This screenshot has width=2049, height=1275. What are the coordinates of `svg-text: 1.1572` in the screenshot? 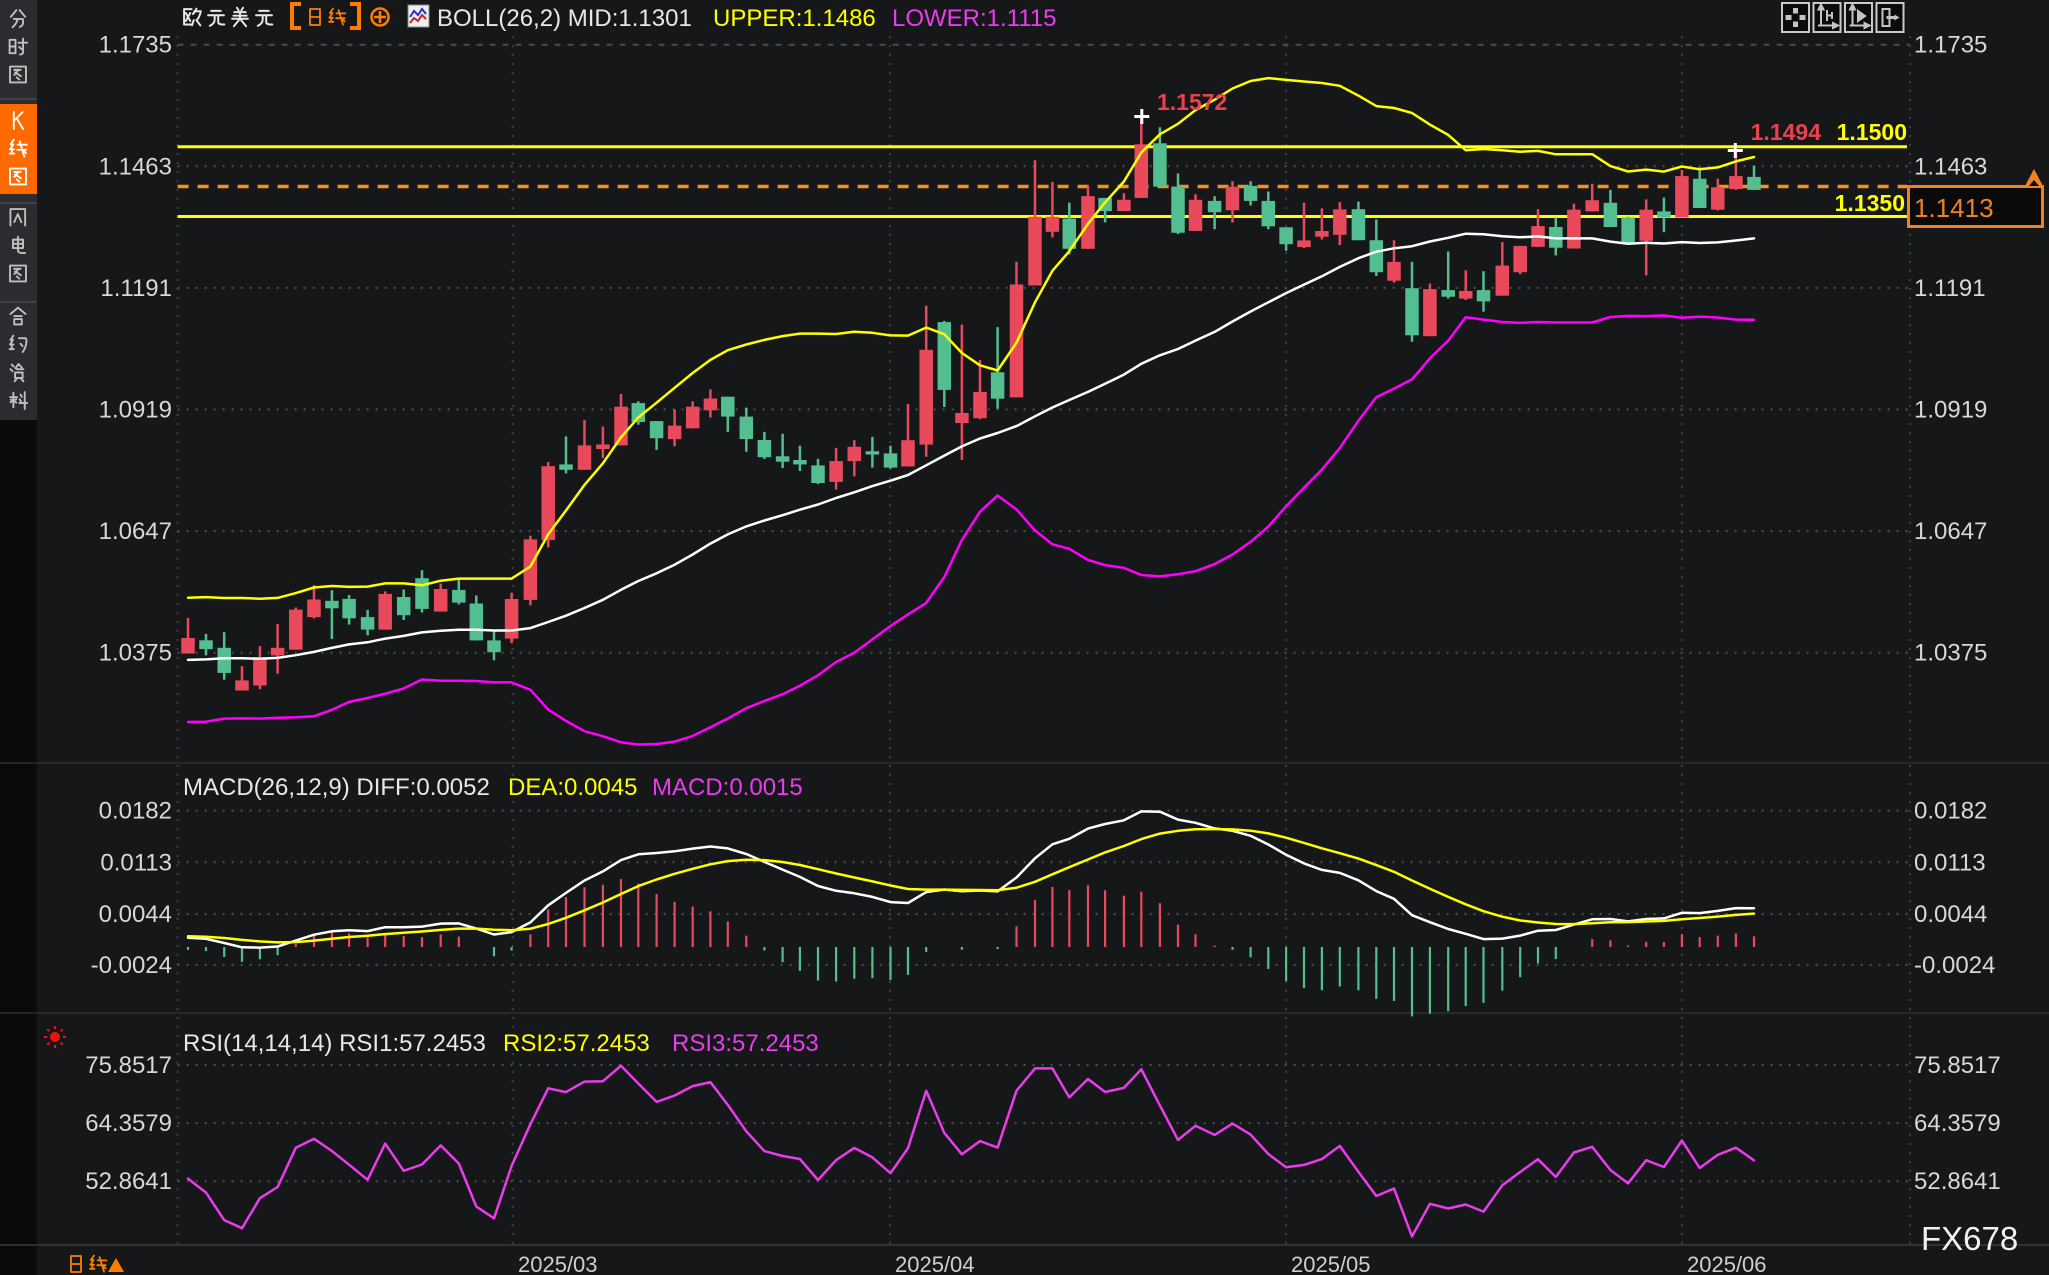 It's located at (1192, 102).